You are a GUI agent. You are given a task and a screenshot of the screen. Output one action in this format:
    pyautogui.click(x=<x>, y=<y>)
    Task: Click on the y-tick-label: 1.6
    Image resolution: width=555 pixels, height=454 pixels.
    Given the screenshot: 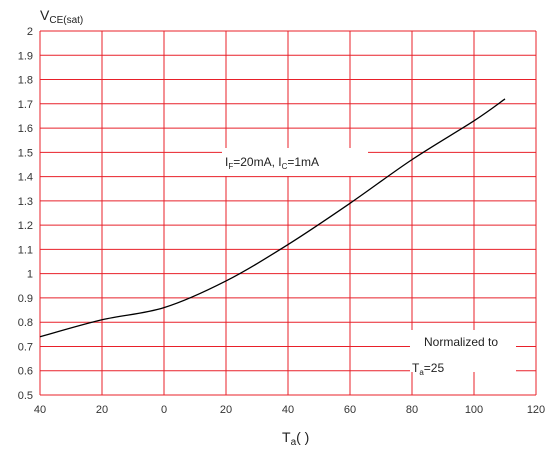 What is the action you would take?
    pyautogui.click(x=25, y=129)
    